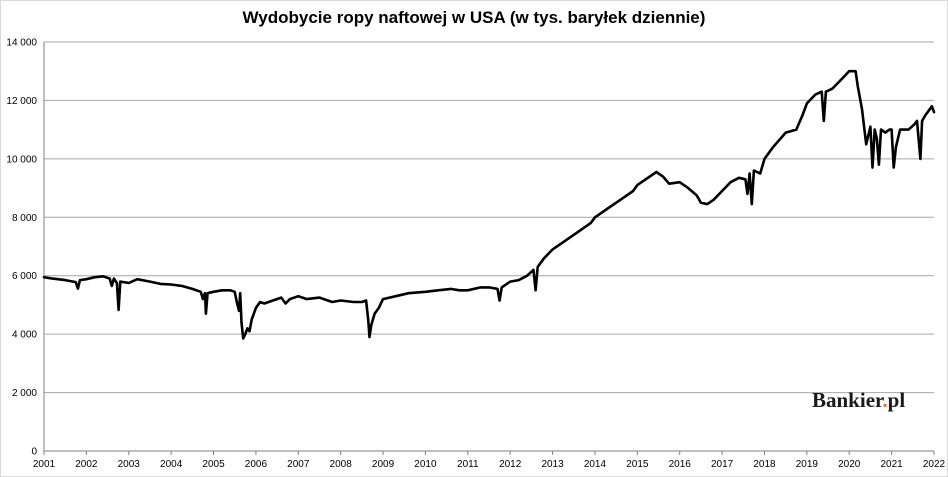 The height and width of the screenshot is (477, 948). I want to click on x-tick-label: 2019, so click(807, 464).